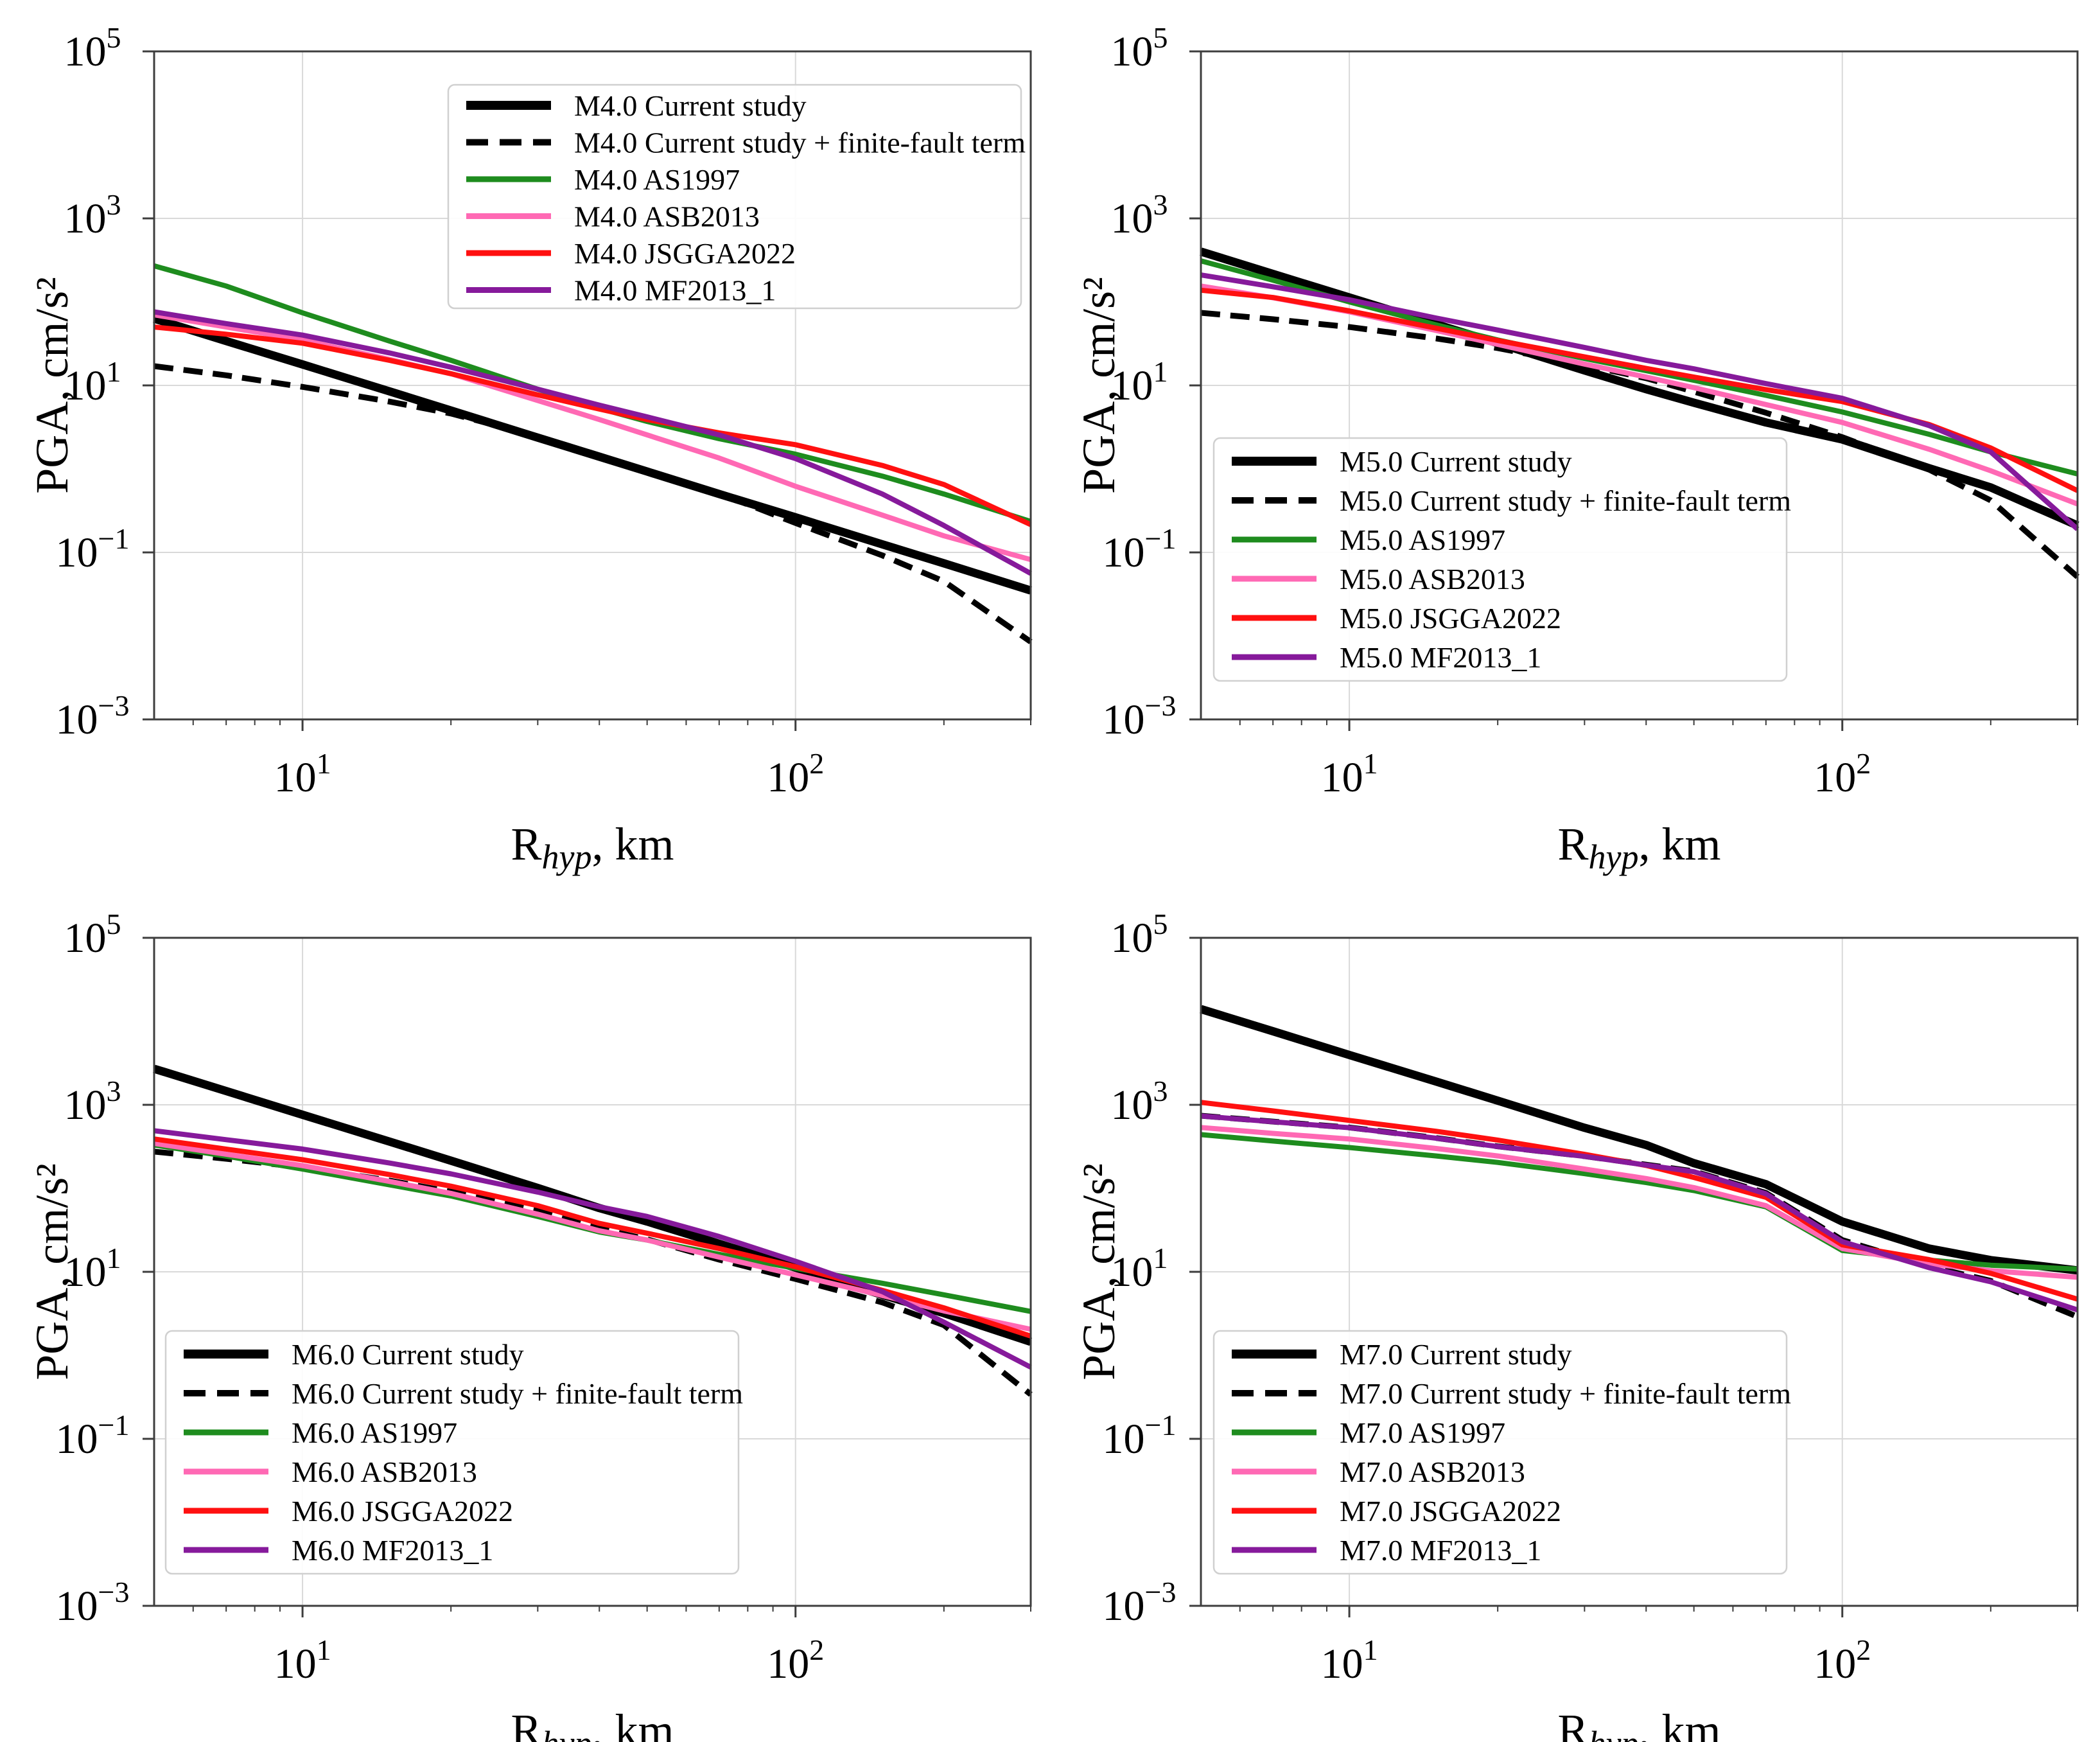 This screenshot has width=2100, height=1742. Describe the element at coordinates (1440, 1550) in the screenshot. I see `legend-label: M7.0 MF2013_1` at that location.